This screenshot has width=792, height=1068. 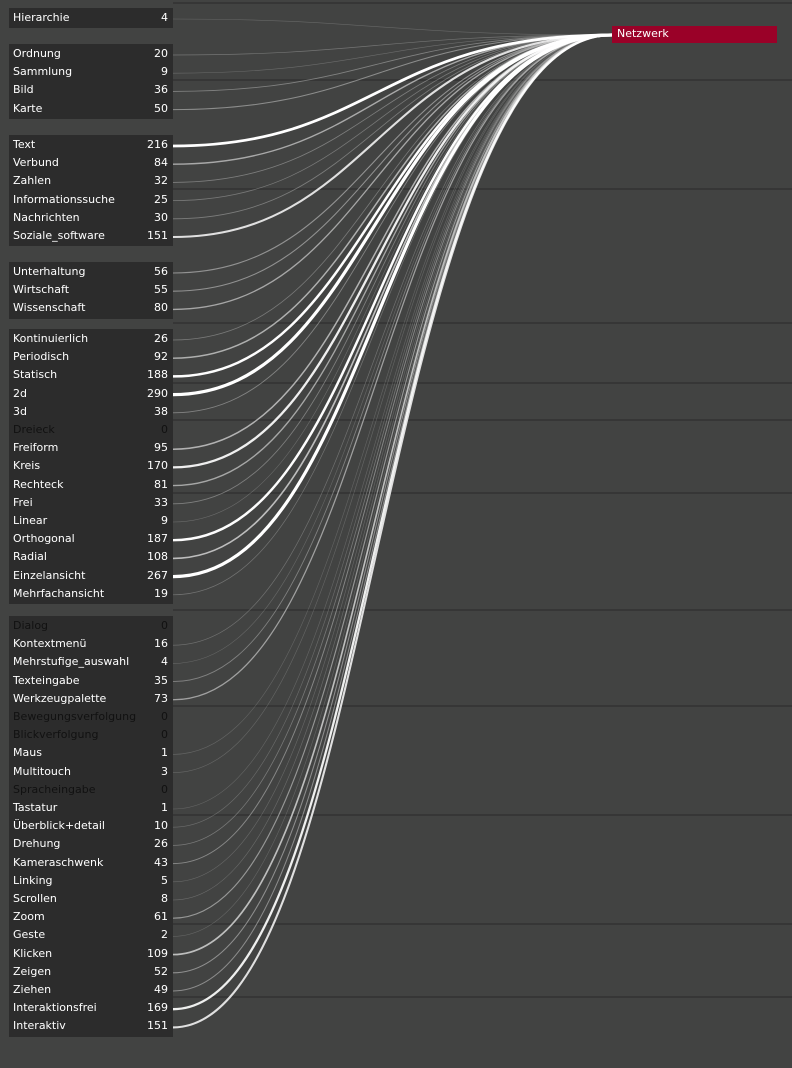 I want to click on category-row: Kontinuierlich 26, so click(x=91, y=339).